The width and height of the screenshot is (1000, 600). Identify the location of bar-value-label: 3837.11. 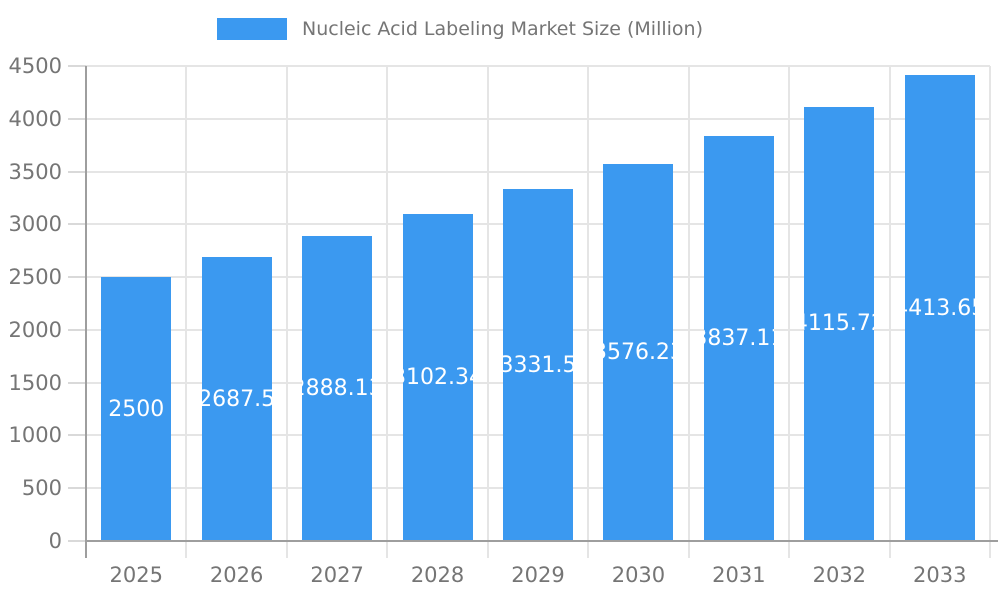
(739, 338).